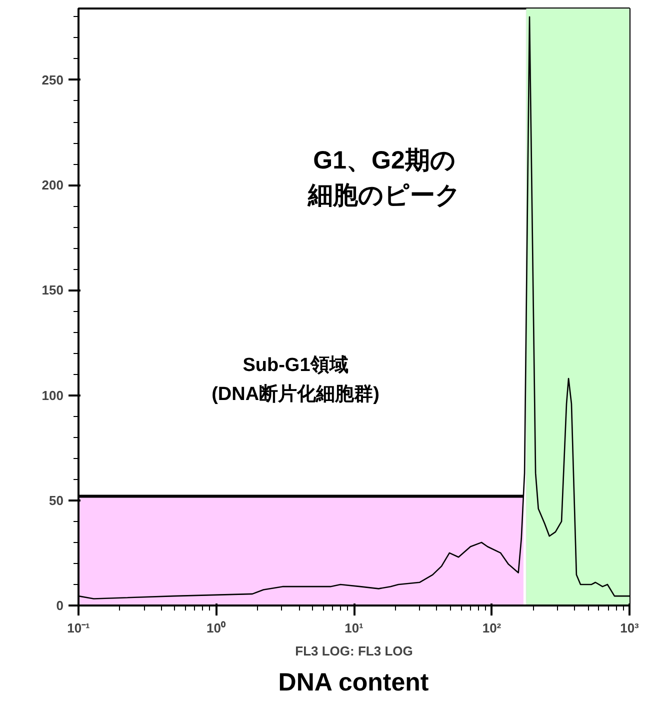 This screenshot has height=701, width=662. I want to click on text: DNA content, so click(354, 682).